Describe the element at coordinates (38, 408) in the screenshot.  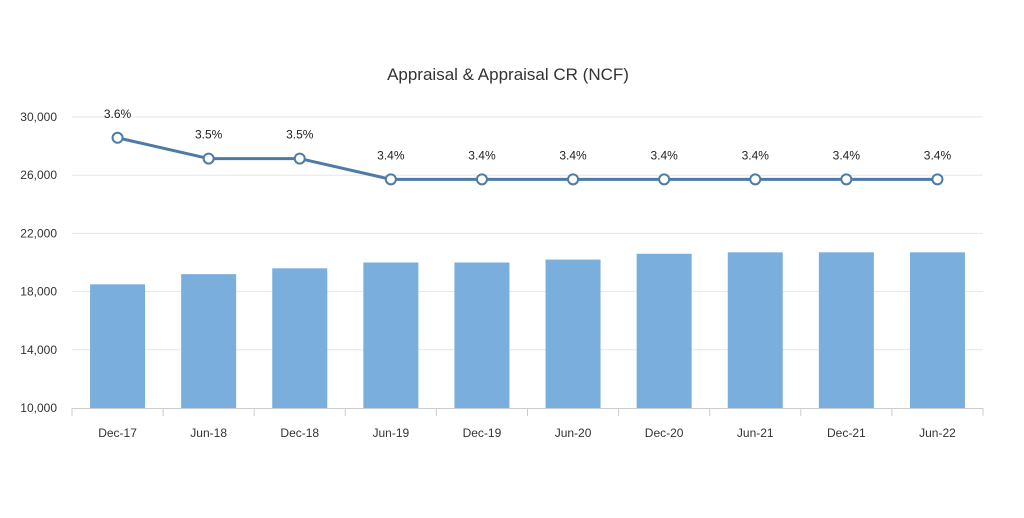
I see `y-tick-label: 10,000` at that location.